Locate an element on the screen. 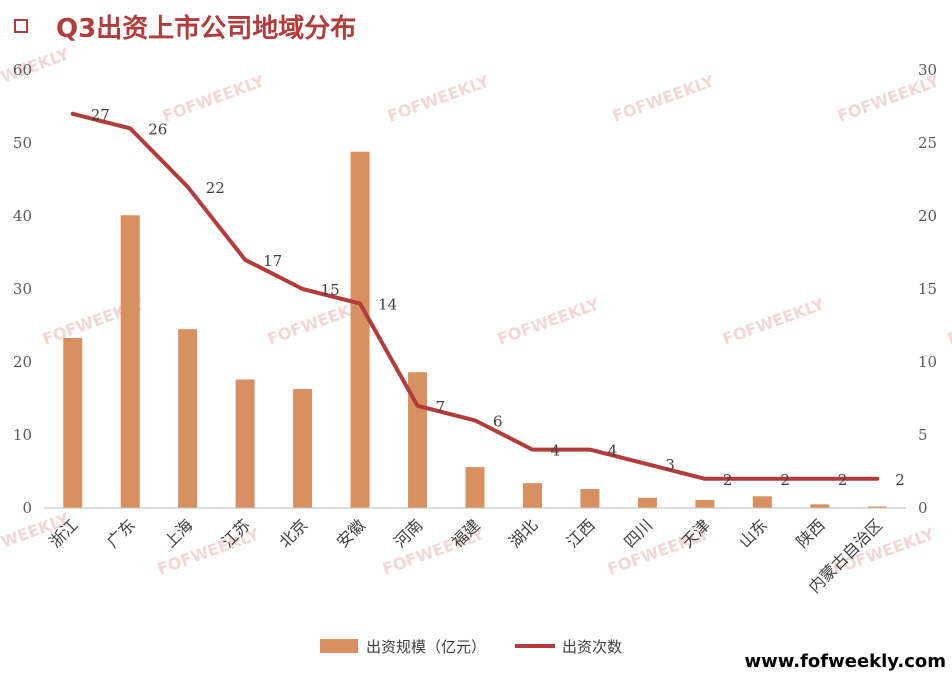 This screenshot has height=676, width=952. legend: 出资规模（亿元） 出资次数 is located at coordinates (471, 647).